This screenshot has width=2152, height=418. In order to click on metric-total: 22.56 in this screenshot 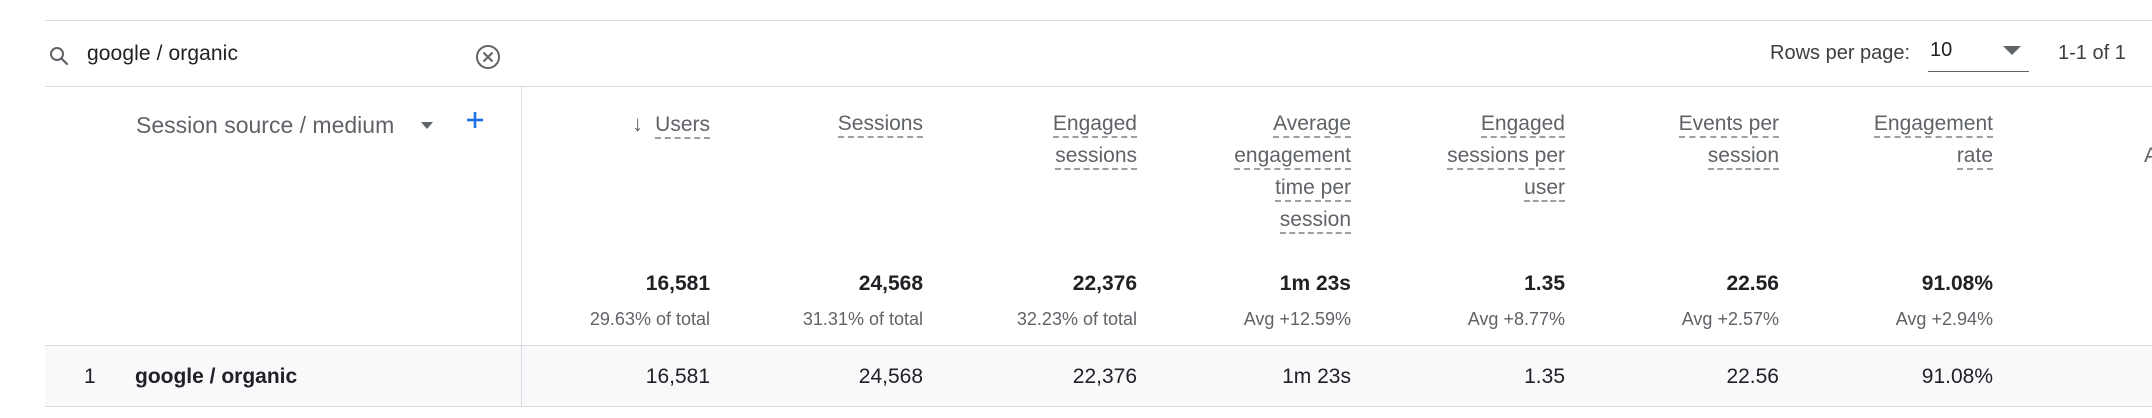, I will do `click(1752, 283)`.